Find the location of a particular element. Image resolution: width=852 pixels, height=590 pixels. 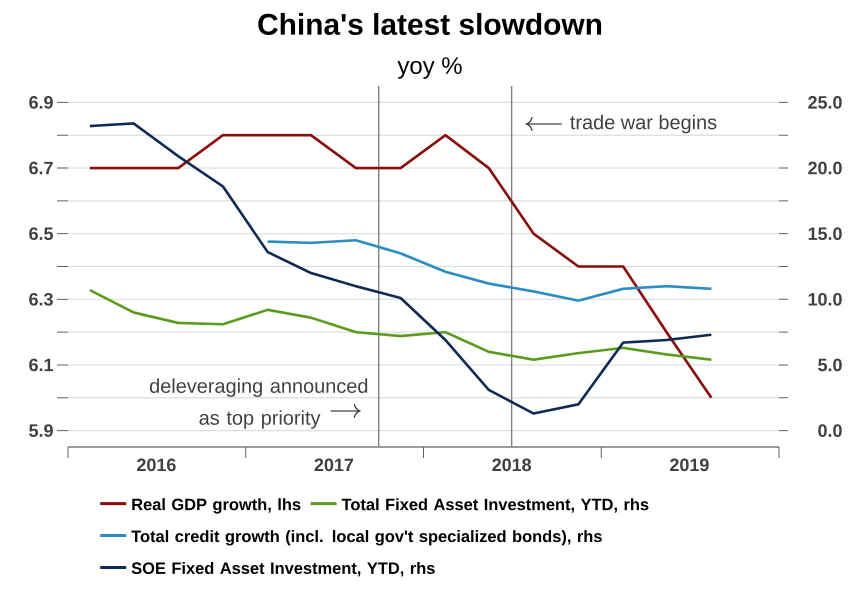

y2-tick-label: 20.0 is located at coordinates (825, 168).